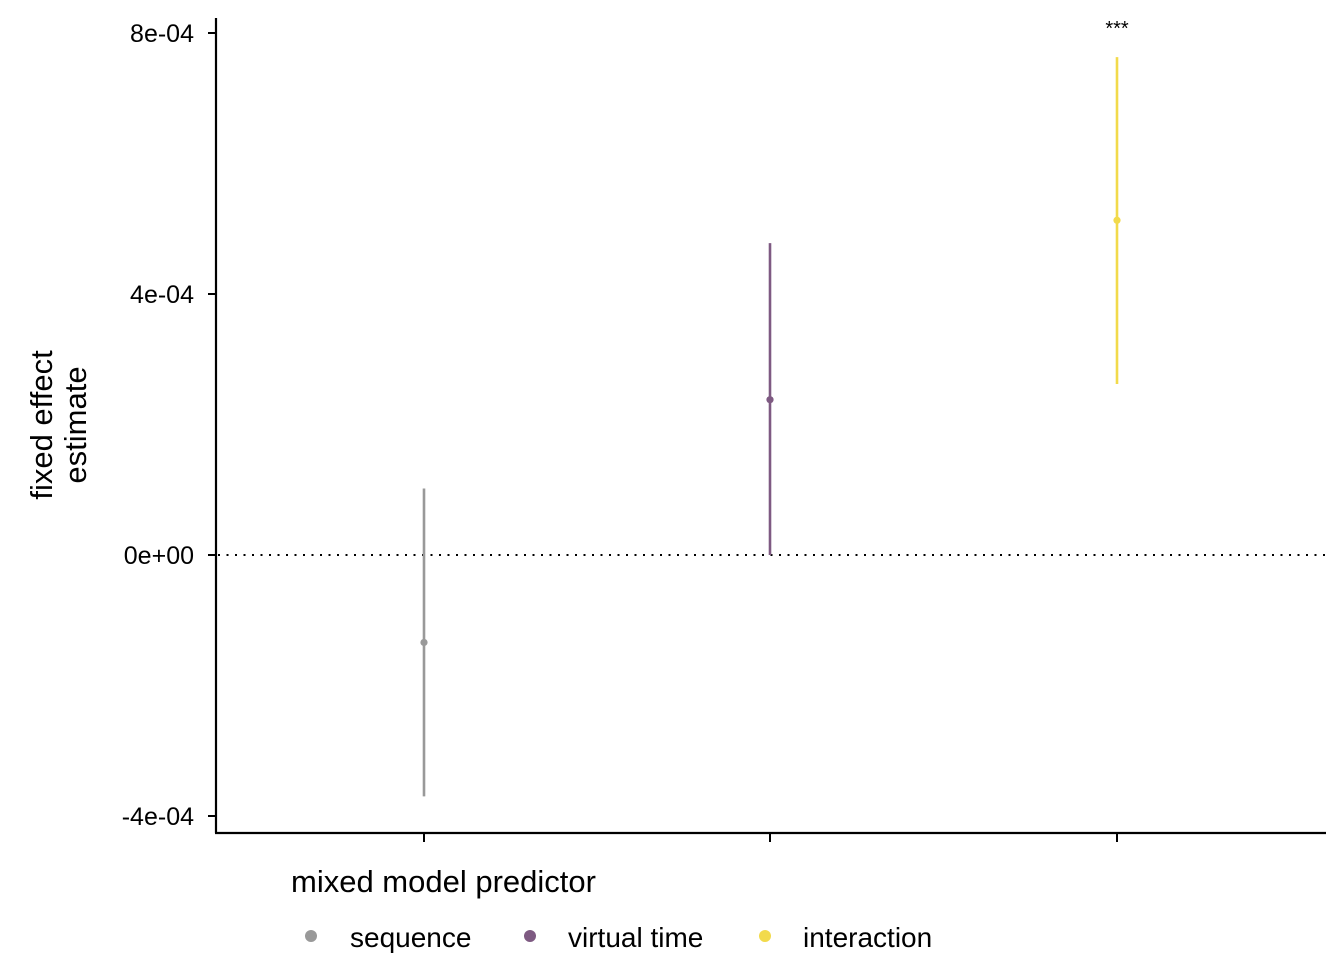 This screenshot has height=960, width=1344. Describe the element at coordinates (635, 937) in the screenshot. I see `legend-label: virtual time` at that location.